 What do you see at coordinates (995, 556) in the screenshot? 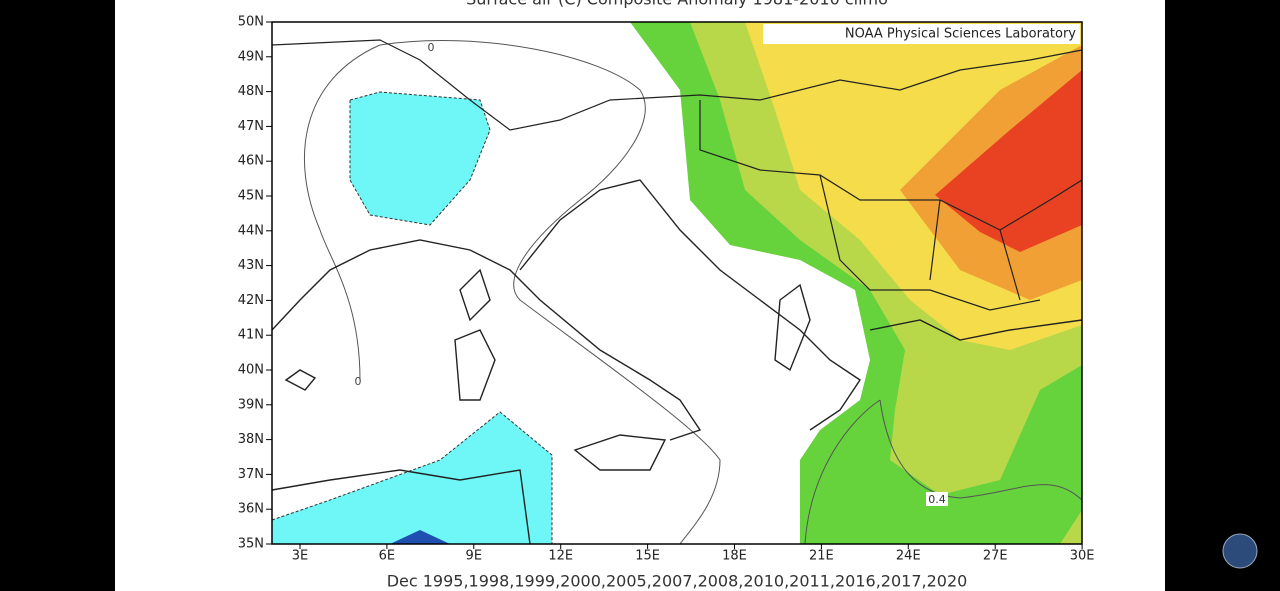
I see `lon-label: 27E` at bounding box center [995, 556].